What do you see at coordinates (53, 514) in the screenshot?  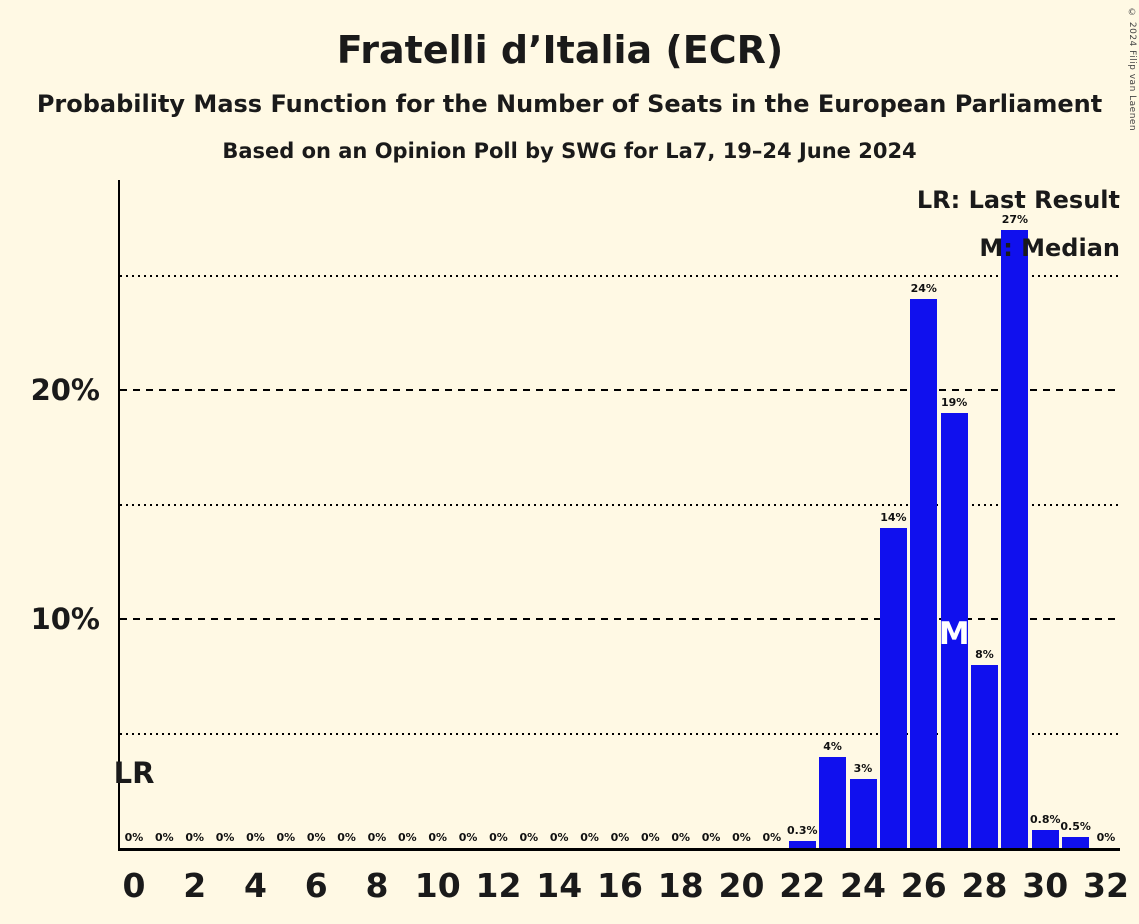 I see `y-tick-labels: 10% 20%` at bounding box center [53, 514].